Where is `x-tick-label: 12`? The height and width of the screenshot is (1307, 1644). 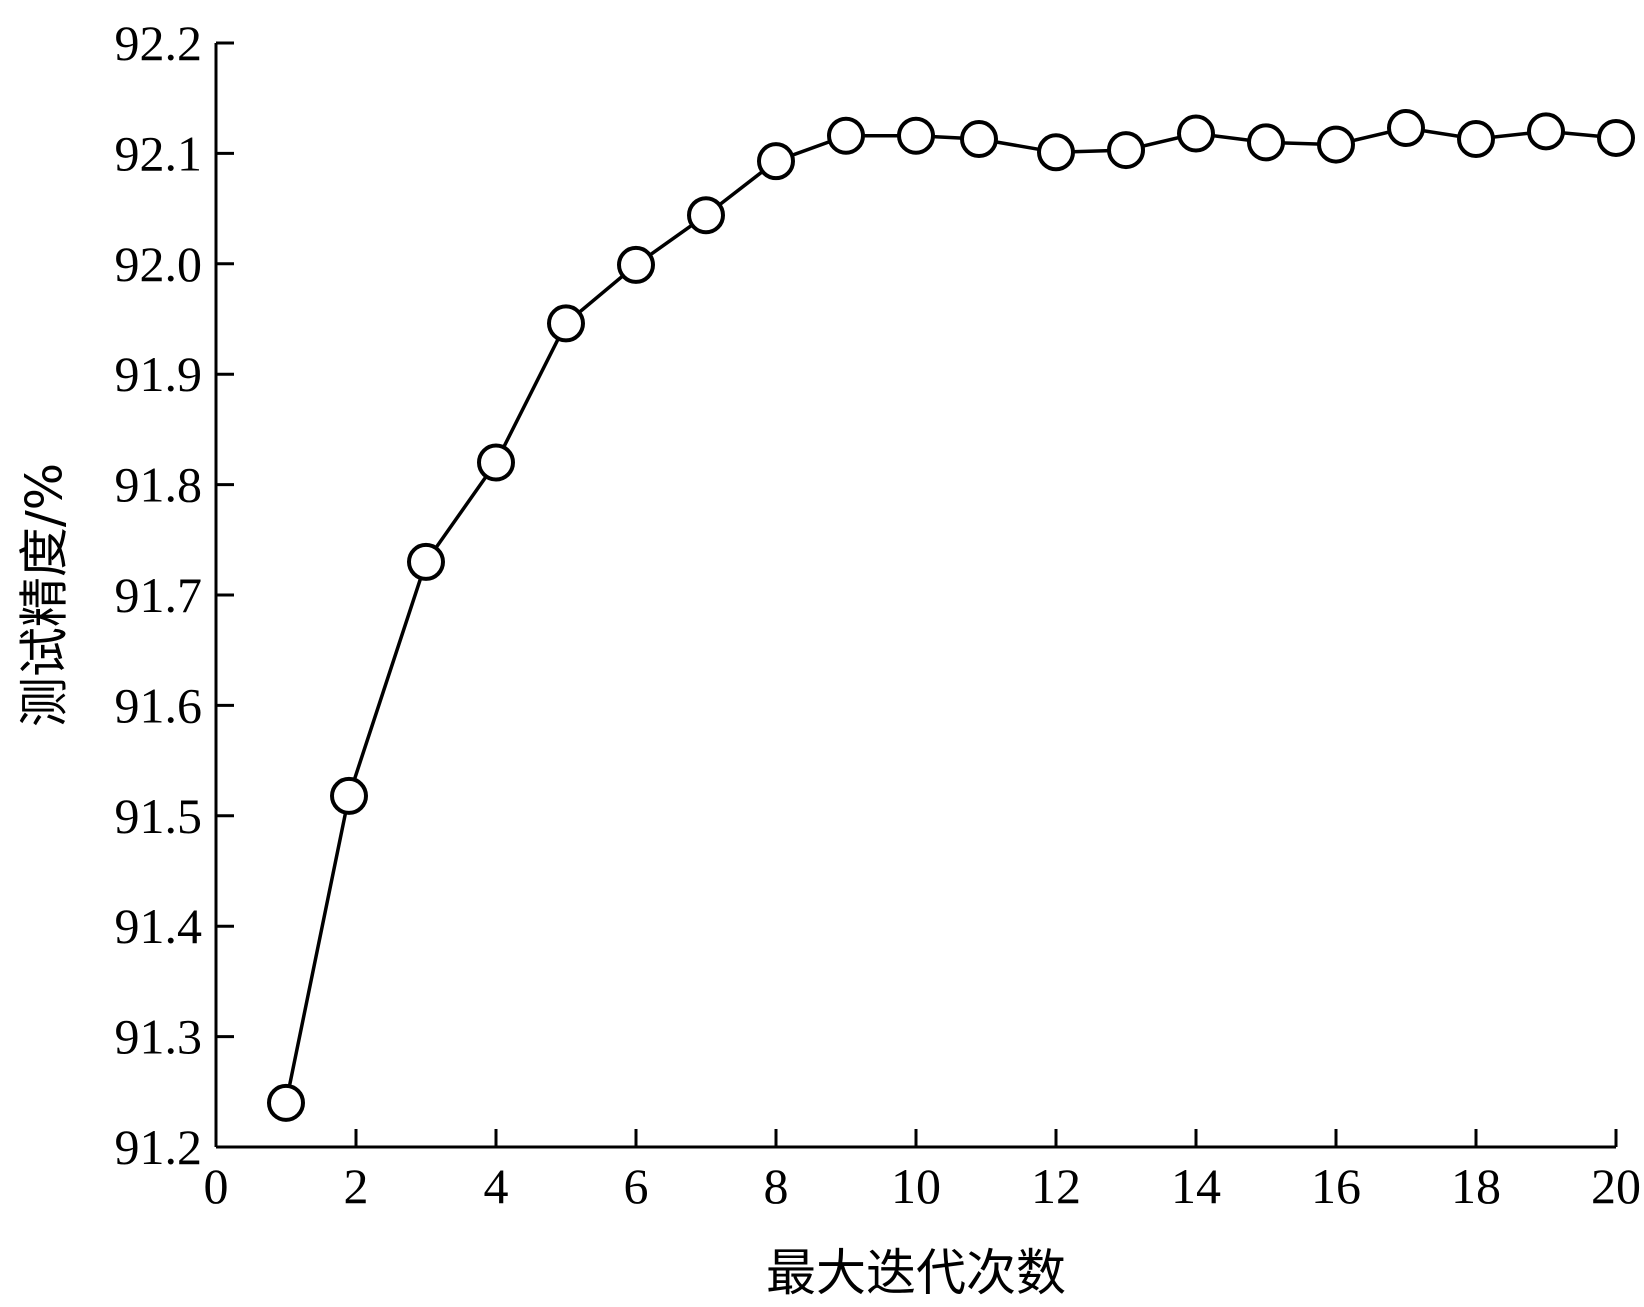
x-tick-label: 12 is located at coordinates (1056, 1186).